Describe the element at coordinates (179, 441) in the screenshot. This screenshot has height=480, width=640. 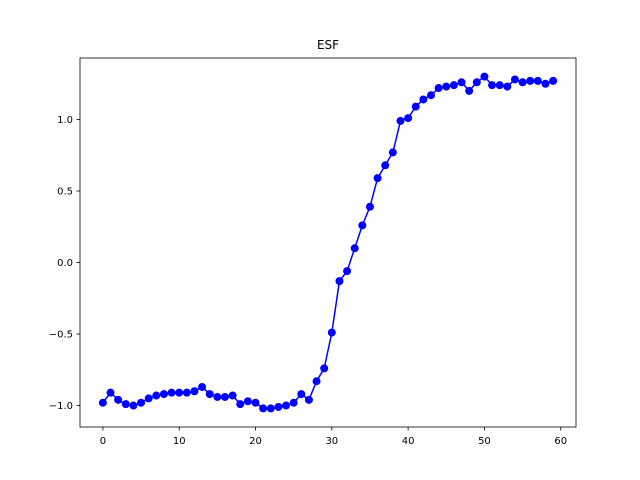
I see `x-tick-label: 10` at that location.